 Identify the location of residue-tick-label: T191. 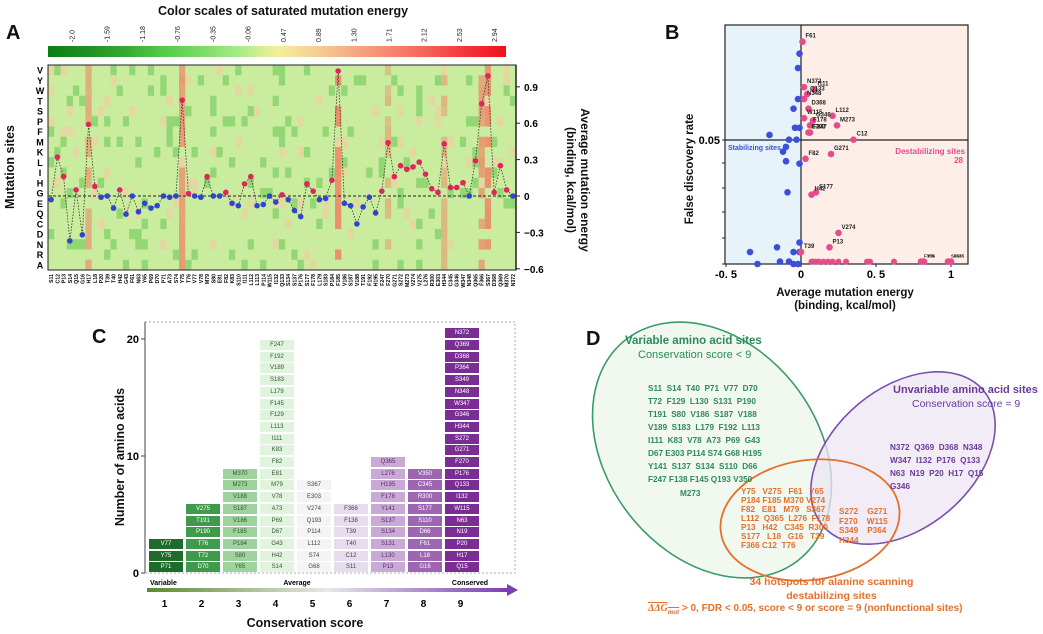
(364, 280).